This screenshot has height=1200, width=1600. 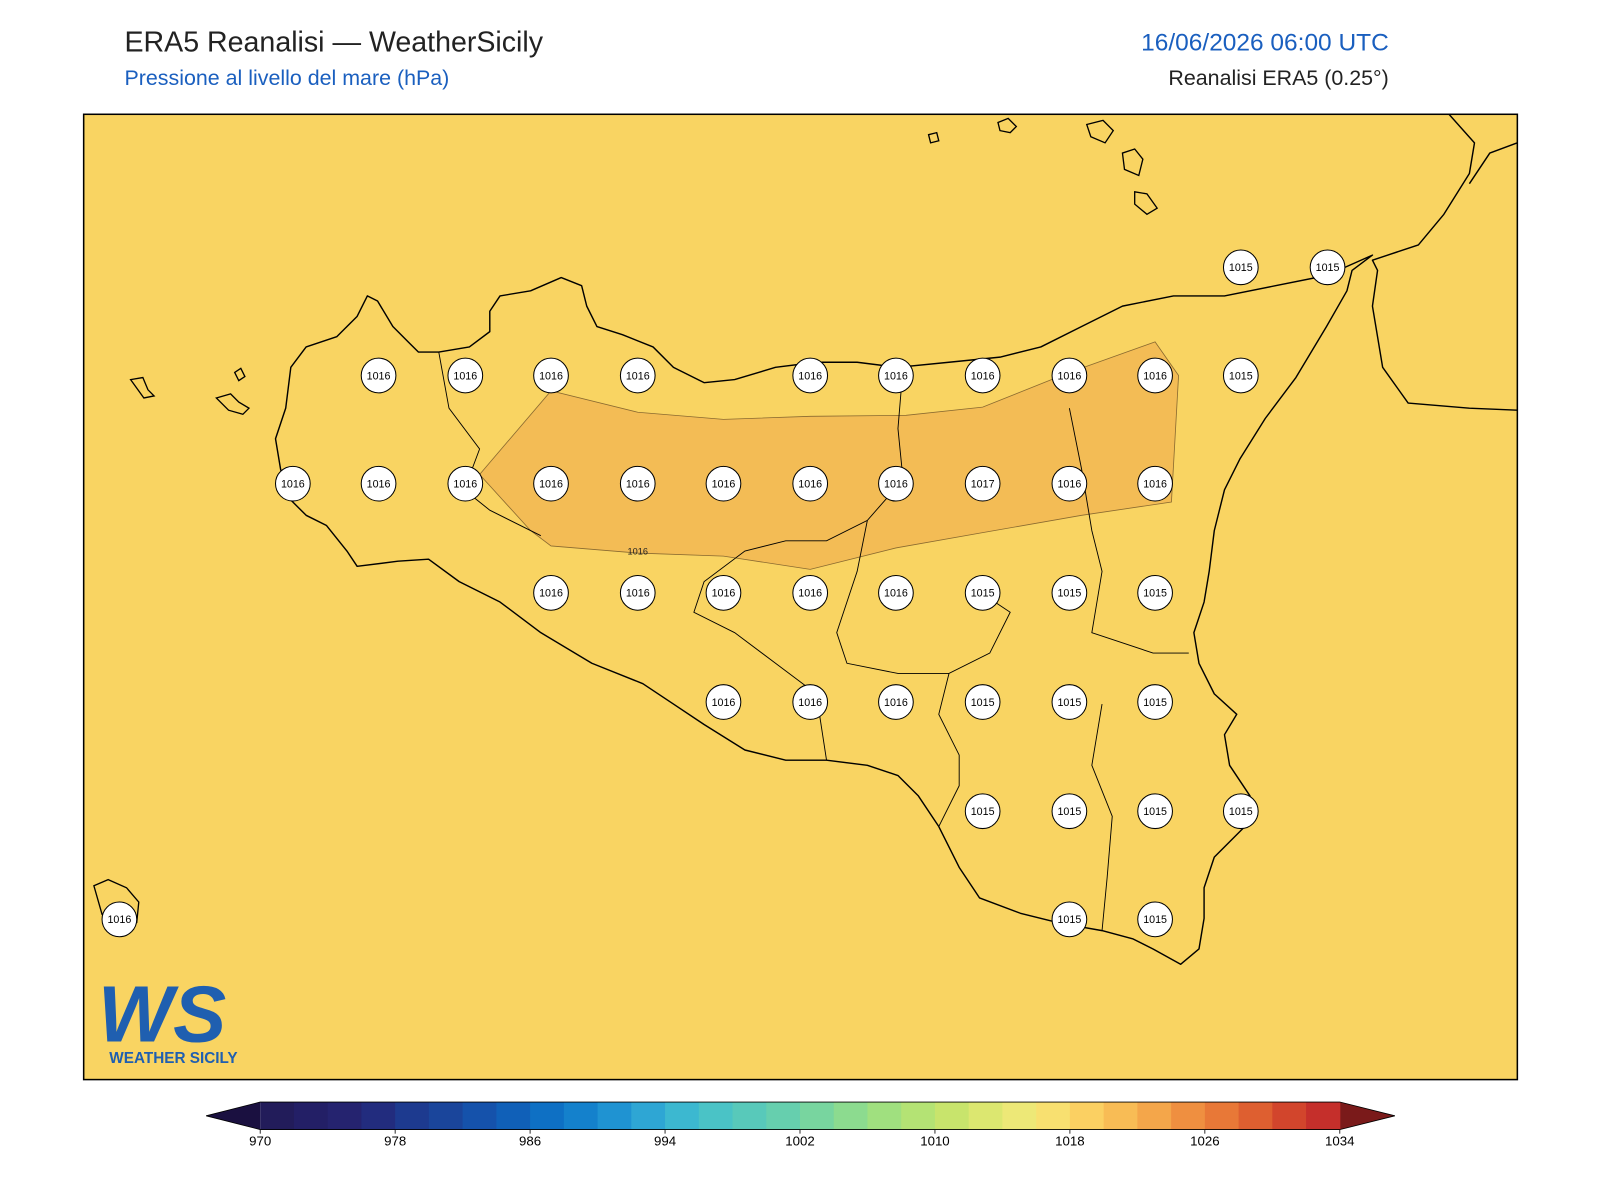 What do you see at coordinates (260, 1140) in the screenshot?
I see `colorbar-tick-label: 970` at bounding box center [260, 1140].